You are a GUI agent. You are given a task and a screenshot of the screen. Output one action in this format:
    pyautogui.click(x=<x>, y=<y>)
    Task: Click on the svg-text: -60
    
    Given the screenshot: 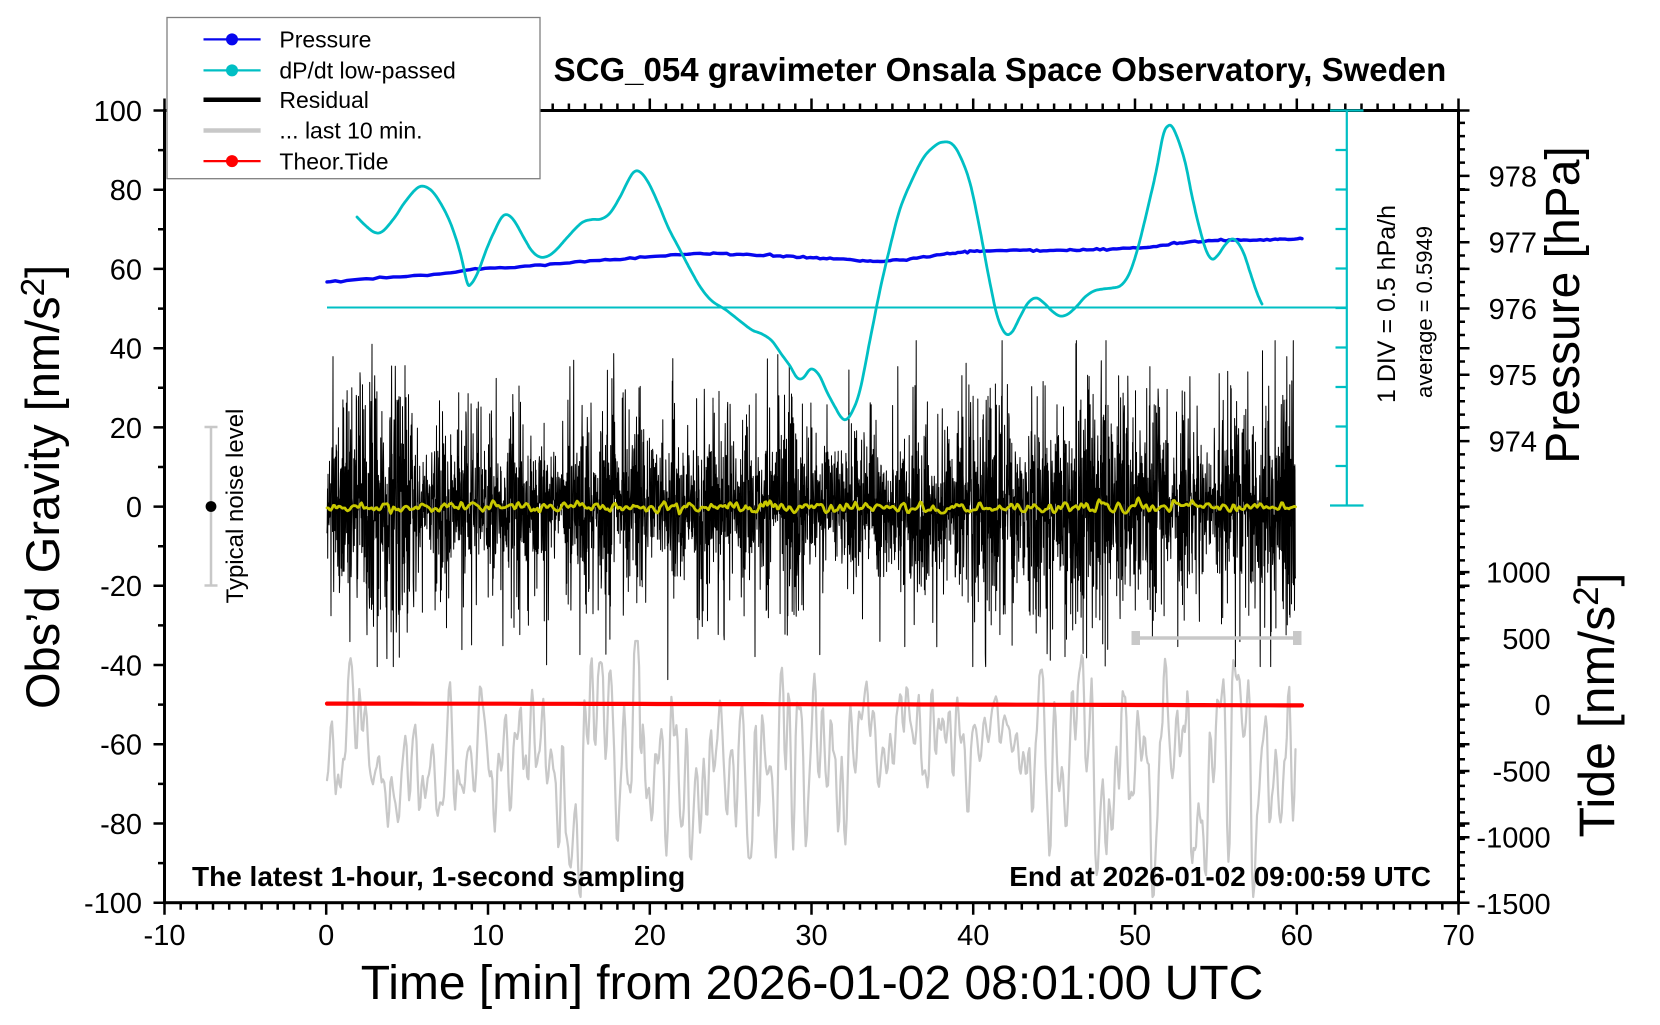 What is the action you would take?
    pyautogui.click(x=121, y=746)
    